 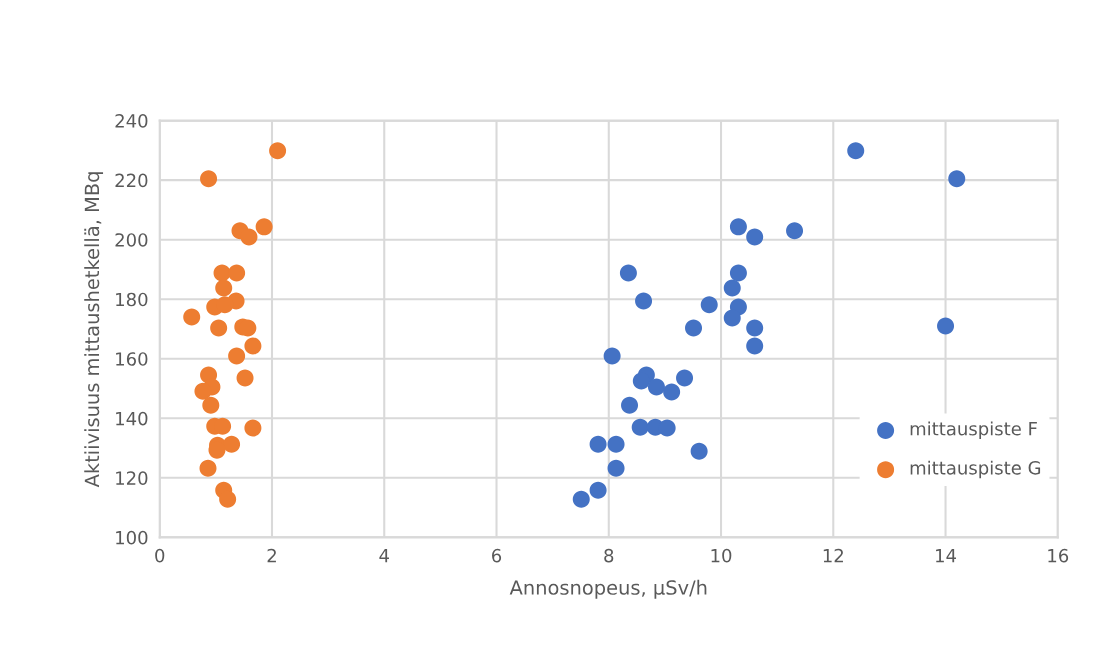 I want to click on x-tick-label: 4, so click(x=384, y=556).